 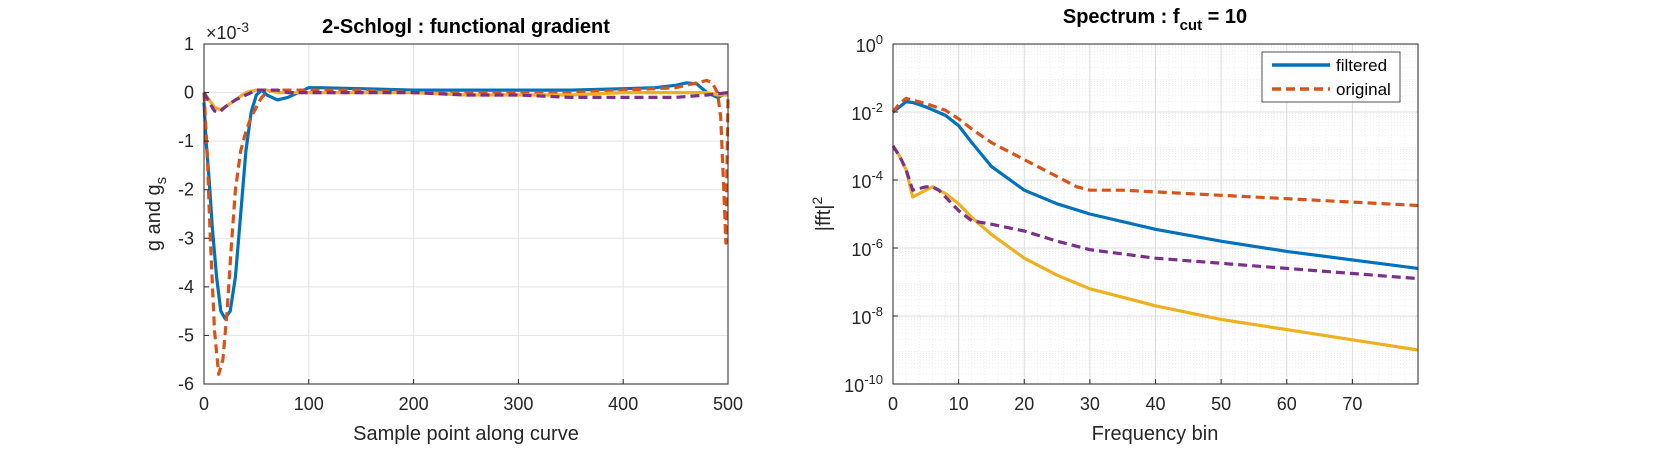 What do you see at coordinates (1090, 404) in the screenshot?
I see `right-x-tick-label: 30` at bounding box center [1090, 404].